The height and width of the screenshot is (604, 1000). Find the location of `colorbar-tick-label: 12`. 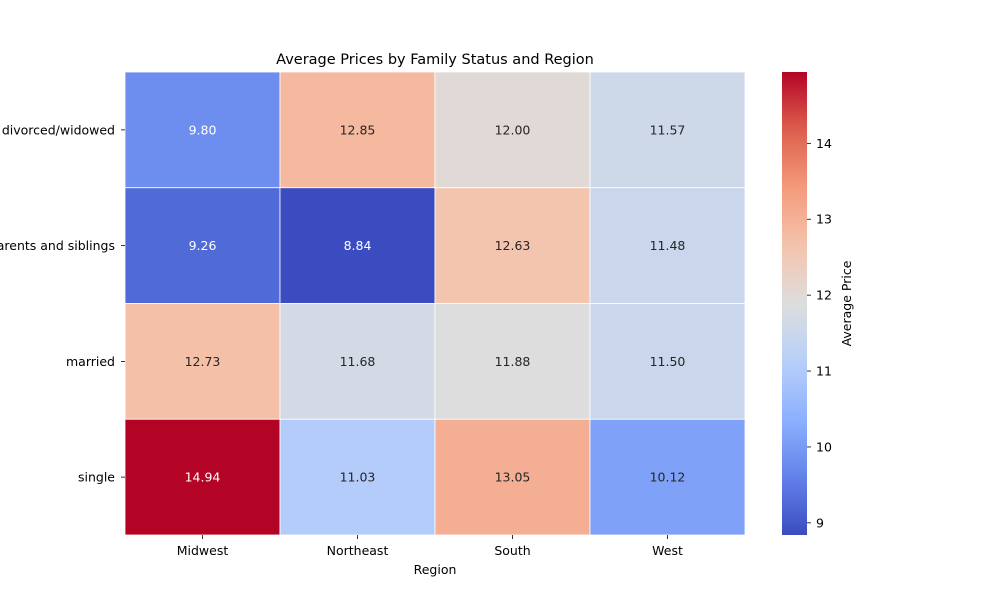

colorbar-tick-label: 12 is located at coordinates (824, 295).